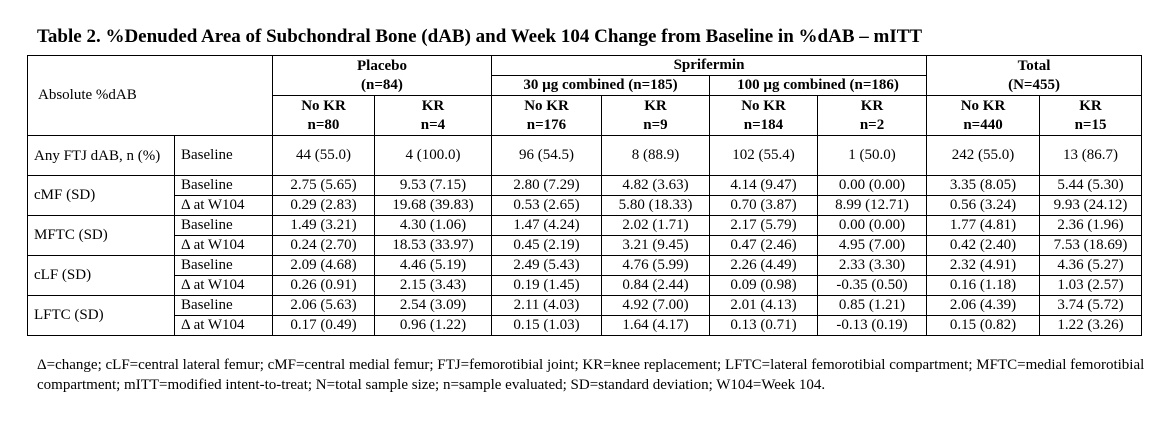 The image size is (1170, 432). What do you see at coordinates (872, 285) in the screenshot?
I see `table-cell: -0.35 (0.50)` at bounding box center [872, 285].